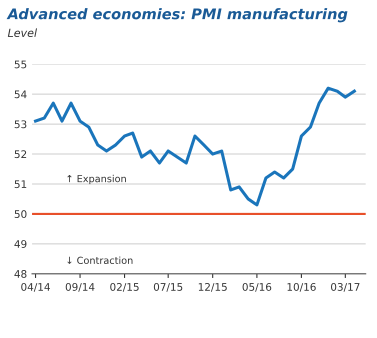 Image resolution: width=377 pixels, height=338 pixels. What do you see at coordinates (20, 64) in the screenshot?
I see `y-tick-label: 55` at bounding box center [20, 64].